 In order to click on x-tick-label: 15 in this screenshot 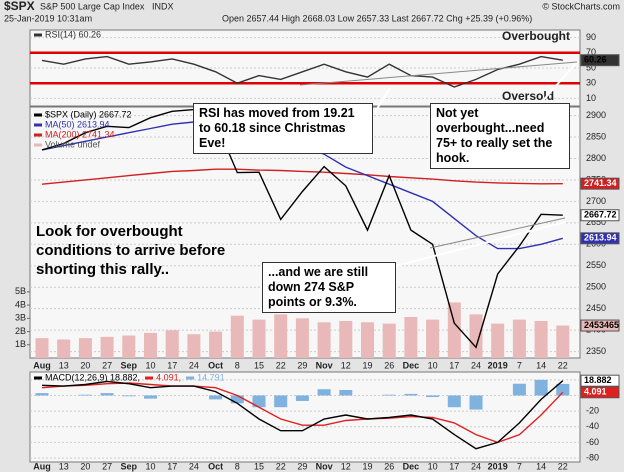, I will do `click(259, 466)`.